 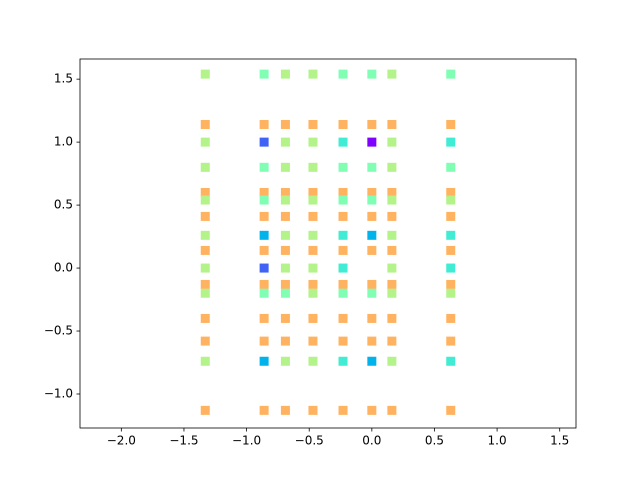 What do you see at coordinates (63, 205) in the screenshot?
I see `y-tick-label: 0.5` at bounding box center [63, 205].